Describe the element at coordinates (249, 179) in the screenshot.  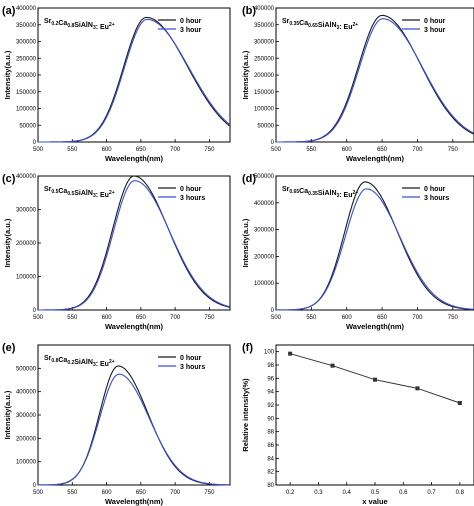
I see `panel-label: (d)` at that location.